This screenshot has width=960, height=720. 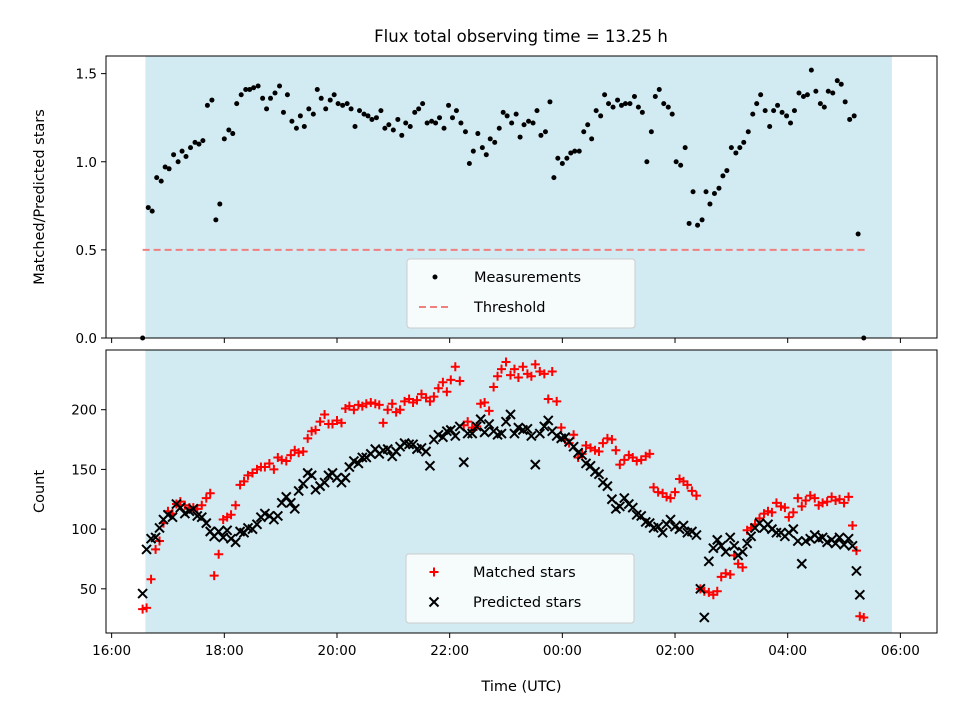 I want to click on x-tick-label: 16:00, so click(x=111, y=651).